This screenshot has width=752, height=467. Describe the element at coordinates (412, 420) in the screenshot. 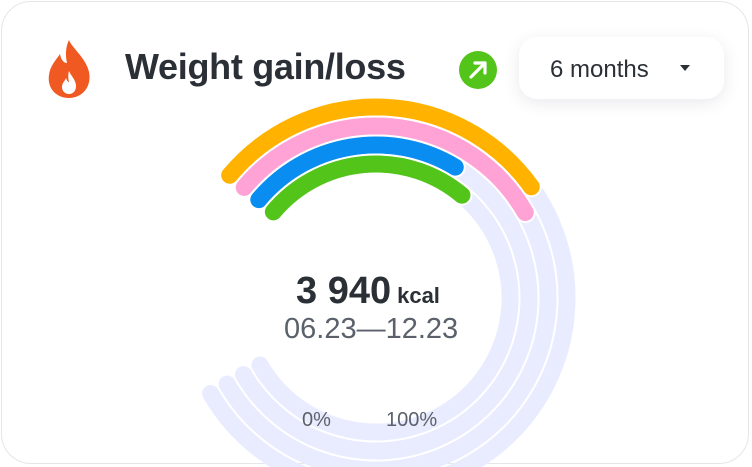

I see `scale-max-label: 100%` at that location.